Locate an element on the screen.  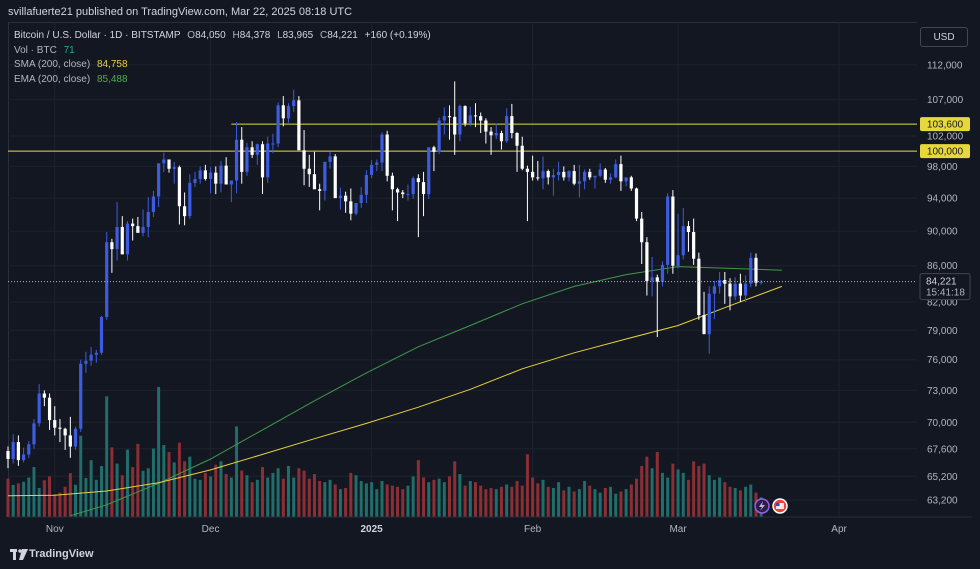
change-value: +160 (+0.19%) is located at coordinates (397, 35).